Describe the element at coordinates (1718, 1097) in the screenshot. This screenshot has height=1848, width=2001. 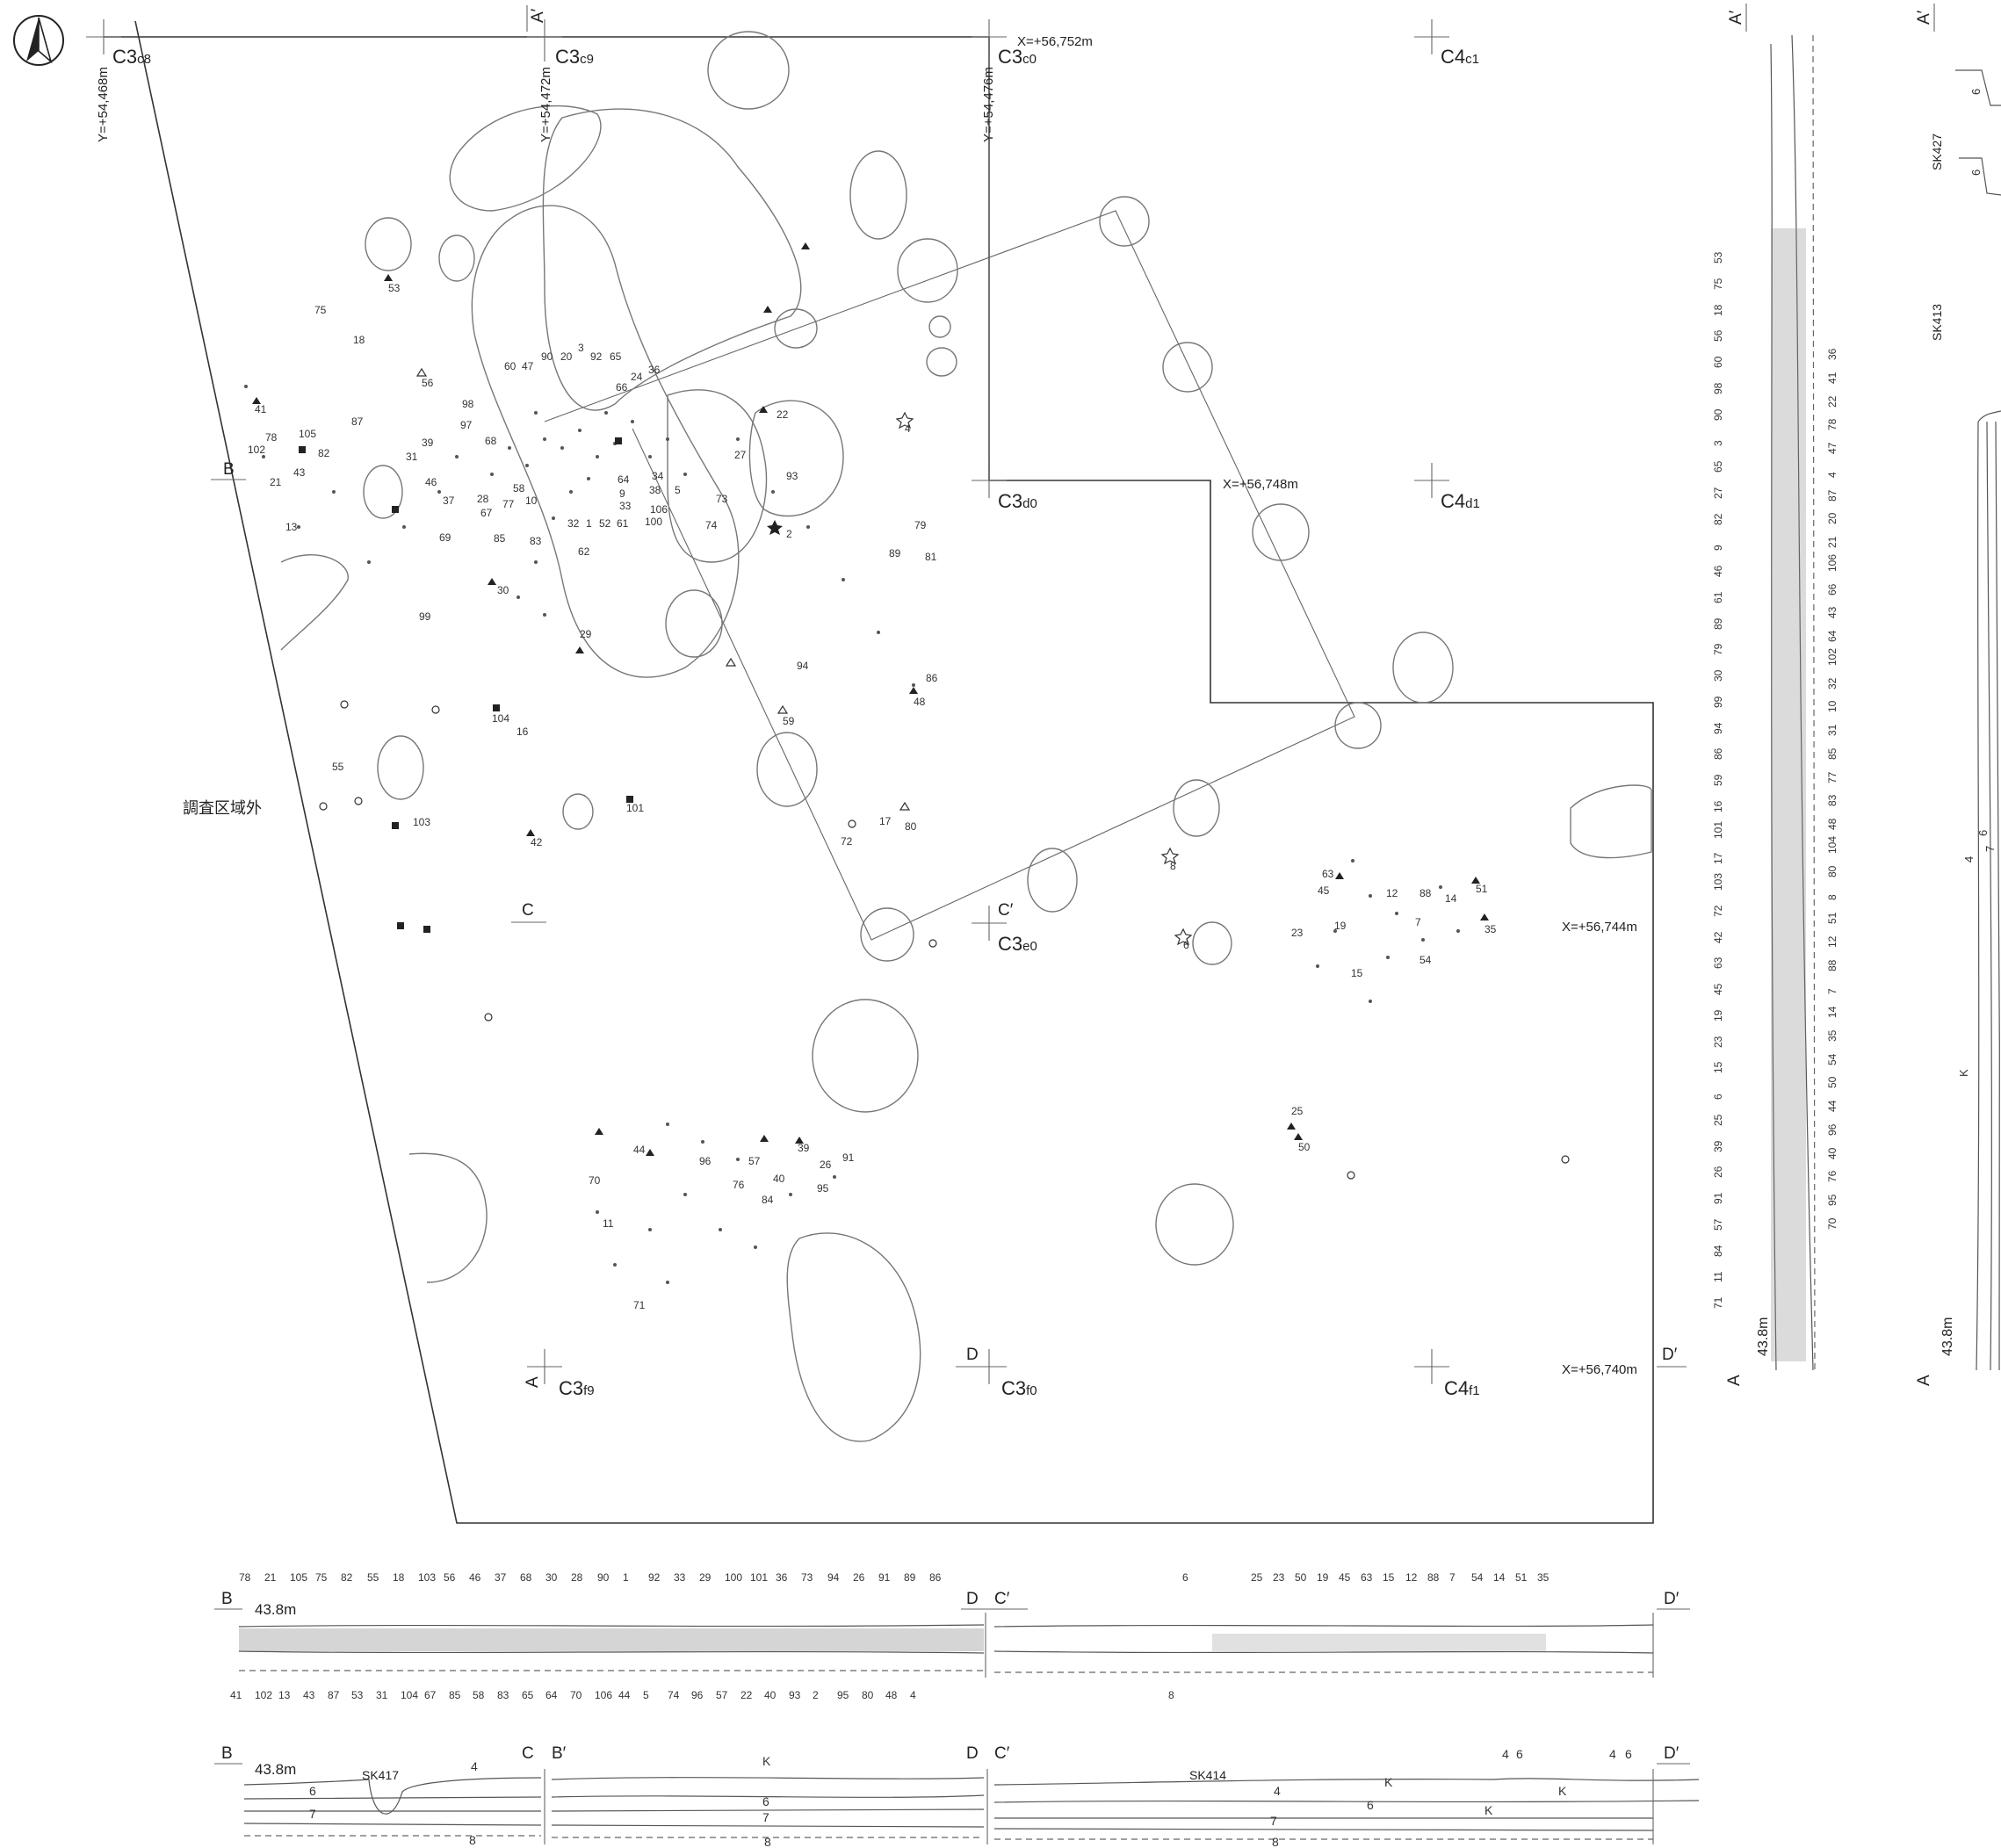
I see `section3-left-label-6: 6` at that location.